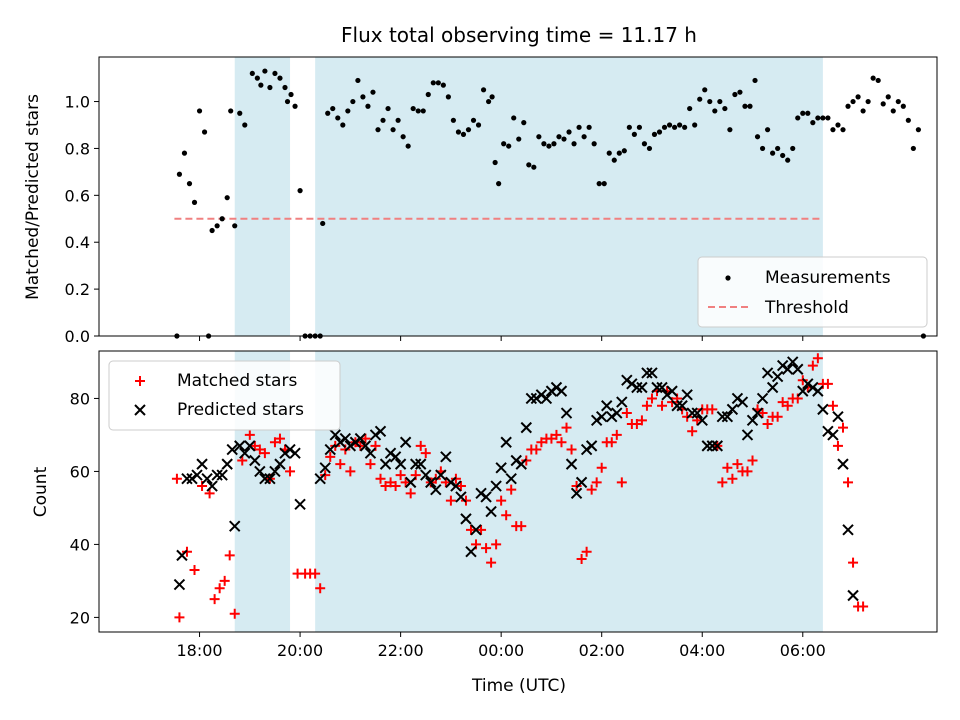  I want to click on legend-label-matched: Matched stars, so click(237, 381).